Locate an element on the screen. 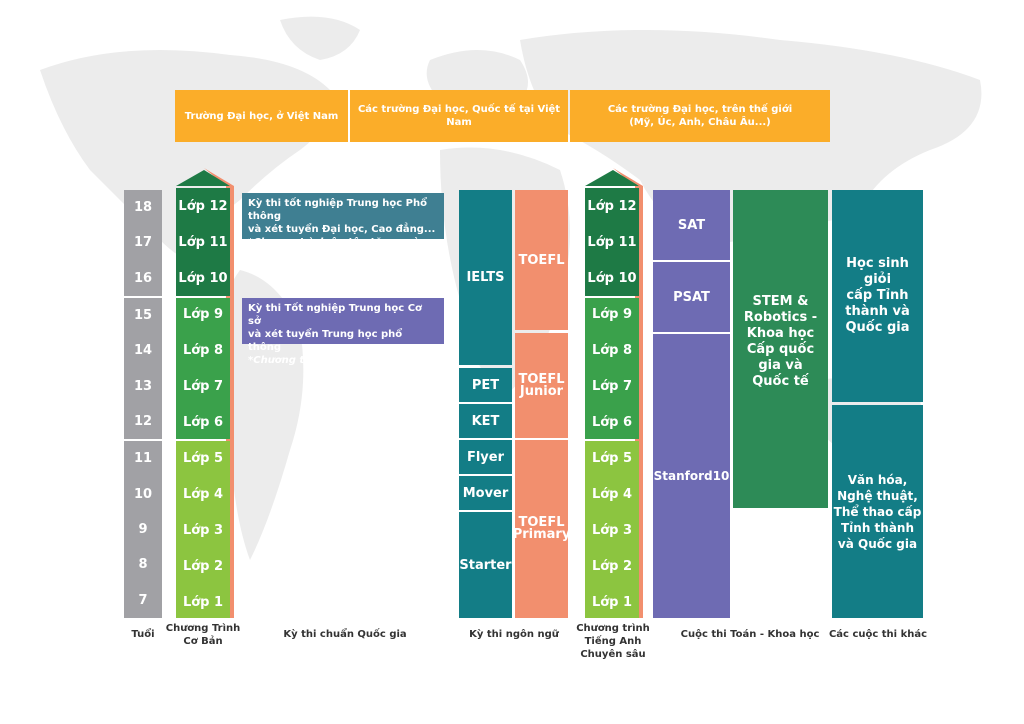 This screenshot has height=724, width=1024. age-value: 12 is located at coordinates (143, 421).